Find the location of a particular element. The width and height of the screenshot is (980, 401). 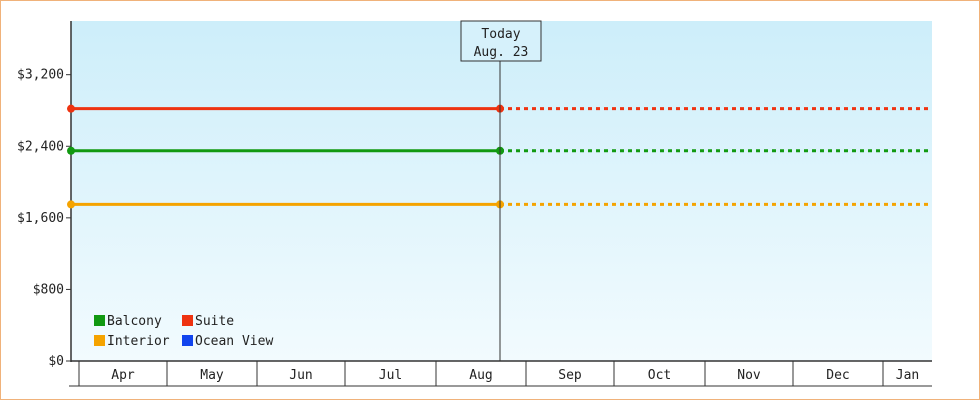

legend: Balcony Suite Interior Ocean View is located at coordinates (183, 331).